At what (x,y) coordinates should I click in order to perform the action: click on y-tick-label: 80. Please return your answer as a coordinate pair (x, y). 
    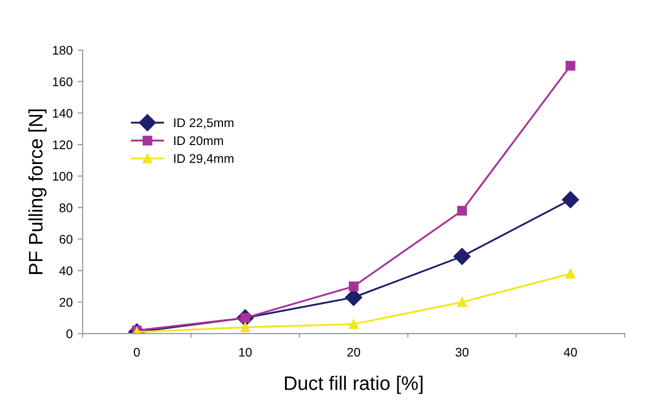
    Looking at the image, I should click on (66, 207).